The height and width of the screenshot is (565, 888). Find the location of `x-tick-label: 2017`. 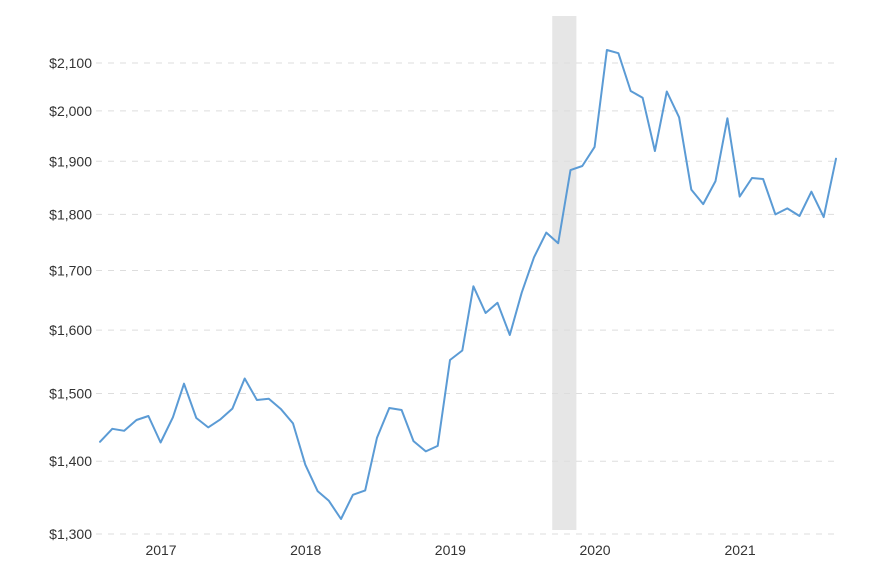

x-tick-label: 2017 is located at coordinates (160, 550).